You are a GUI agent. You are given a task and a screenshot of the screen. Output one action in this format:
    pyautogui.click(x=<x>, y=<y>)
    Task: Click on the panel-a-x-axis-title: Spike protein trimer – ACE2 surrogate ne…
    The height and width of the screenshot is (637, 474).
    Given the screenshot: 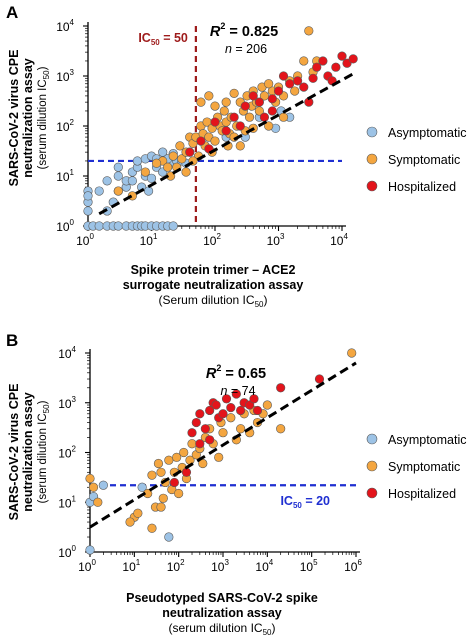 What is the action you would take?
    pyautogui.click(x=213, y=286)
    